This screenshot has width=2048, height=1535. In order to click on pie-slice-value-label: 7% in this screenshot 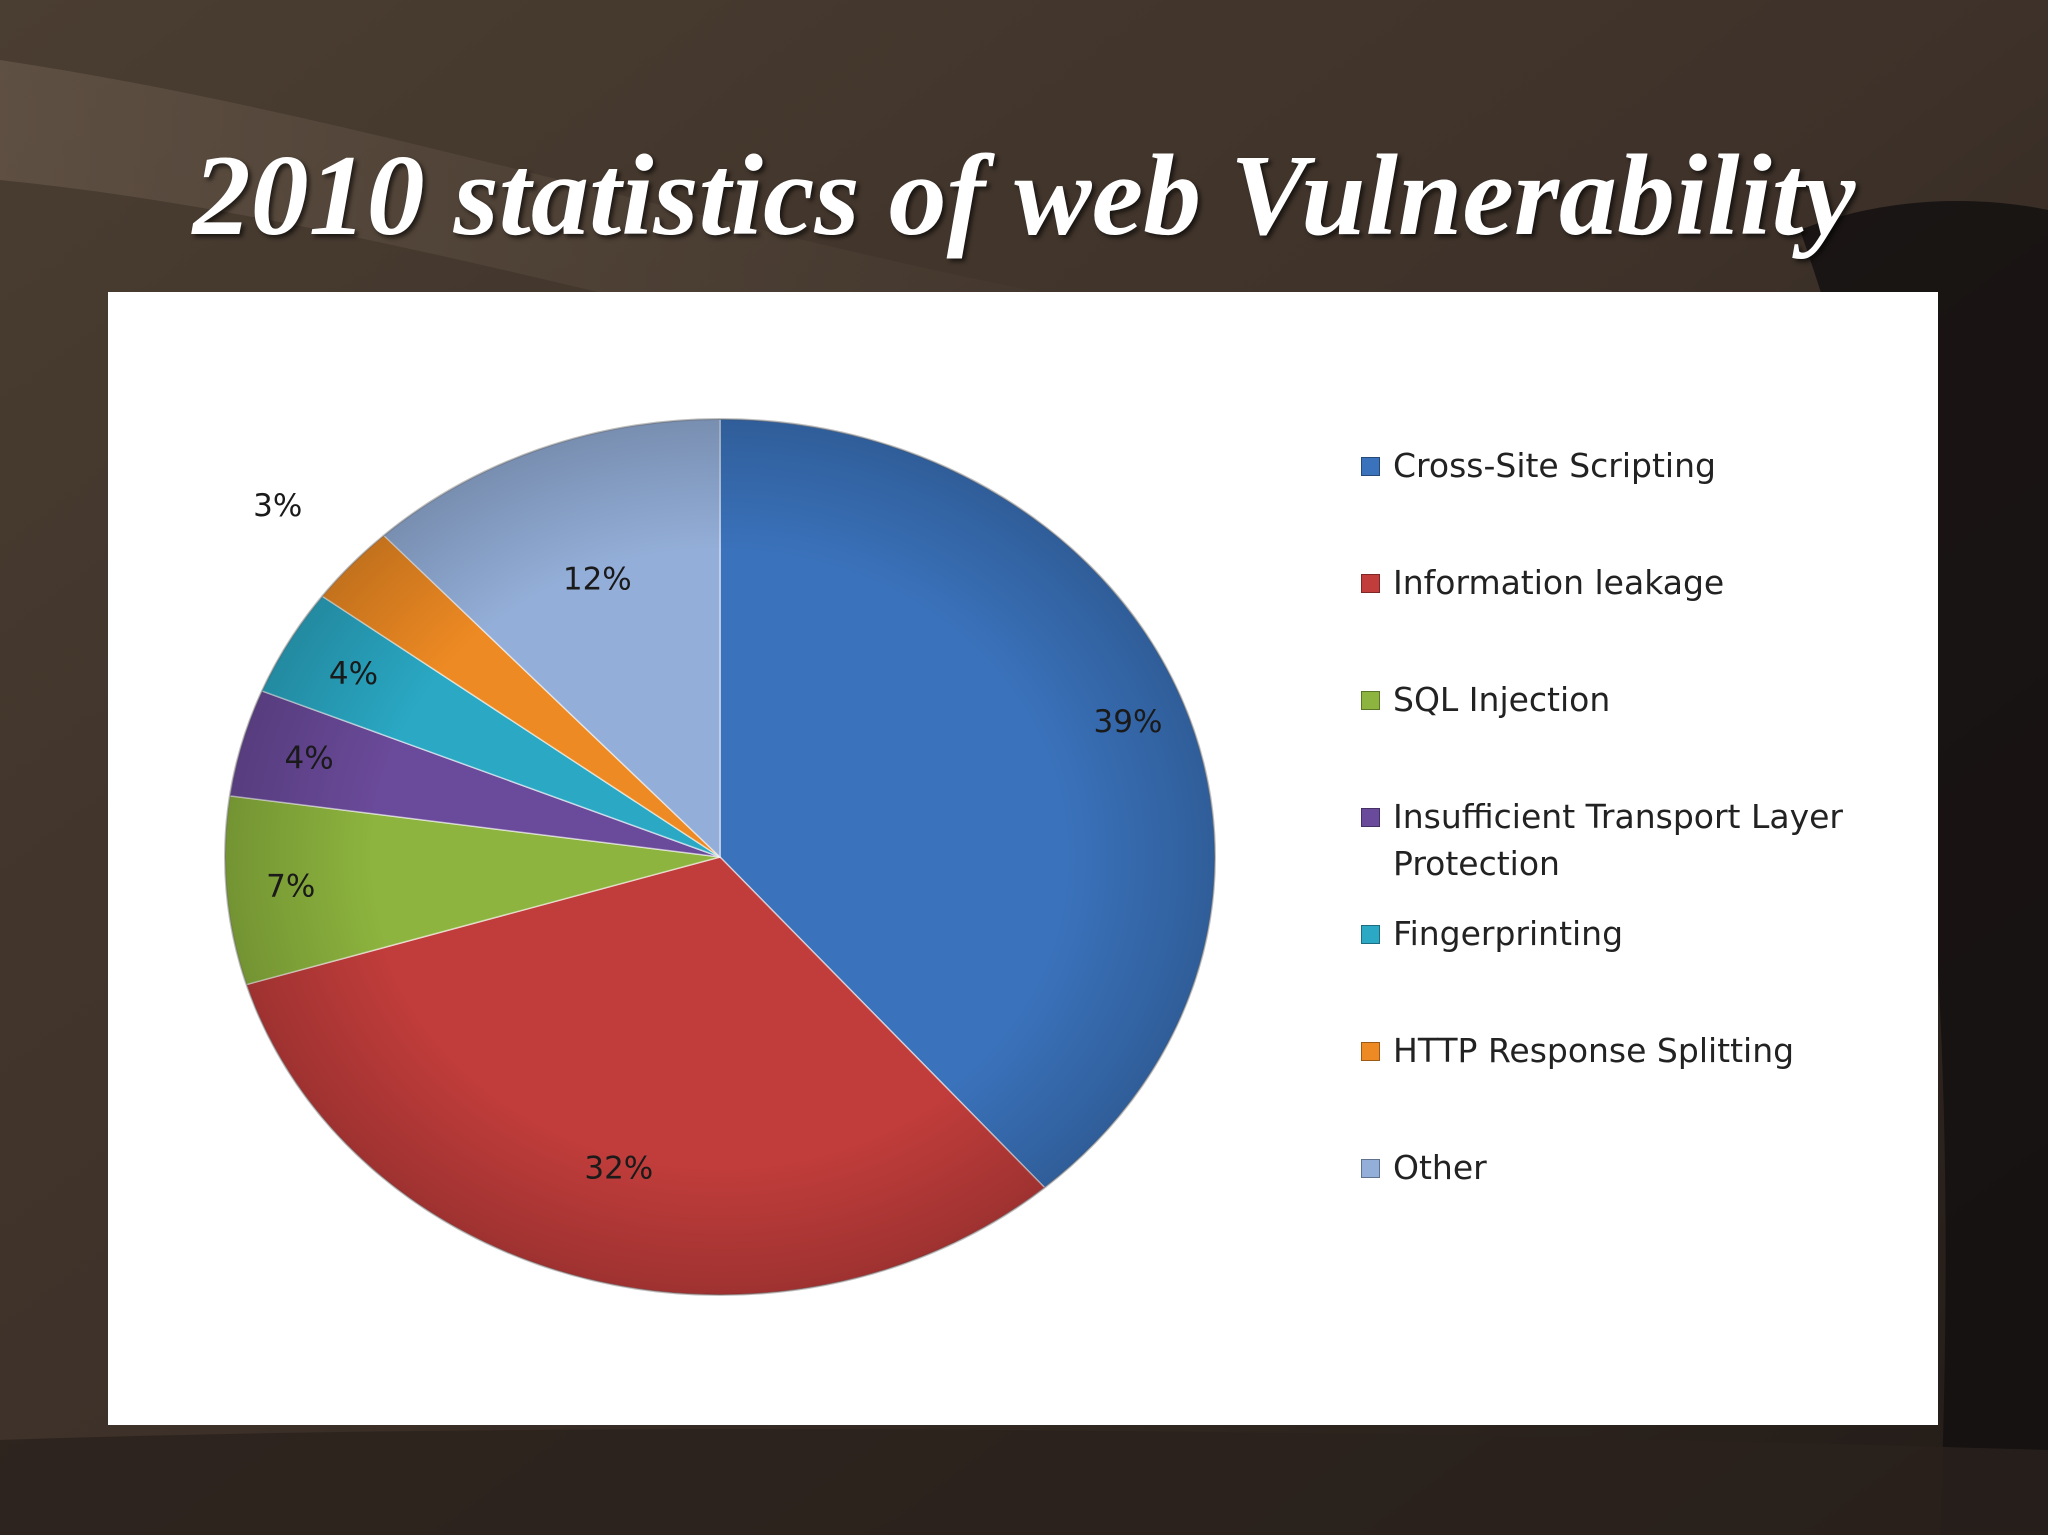, I will do `click(290, 887)`.